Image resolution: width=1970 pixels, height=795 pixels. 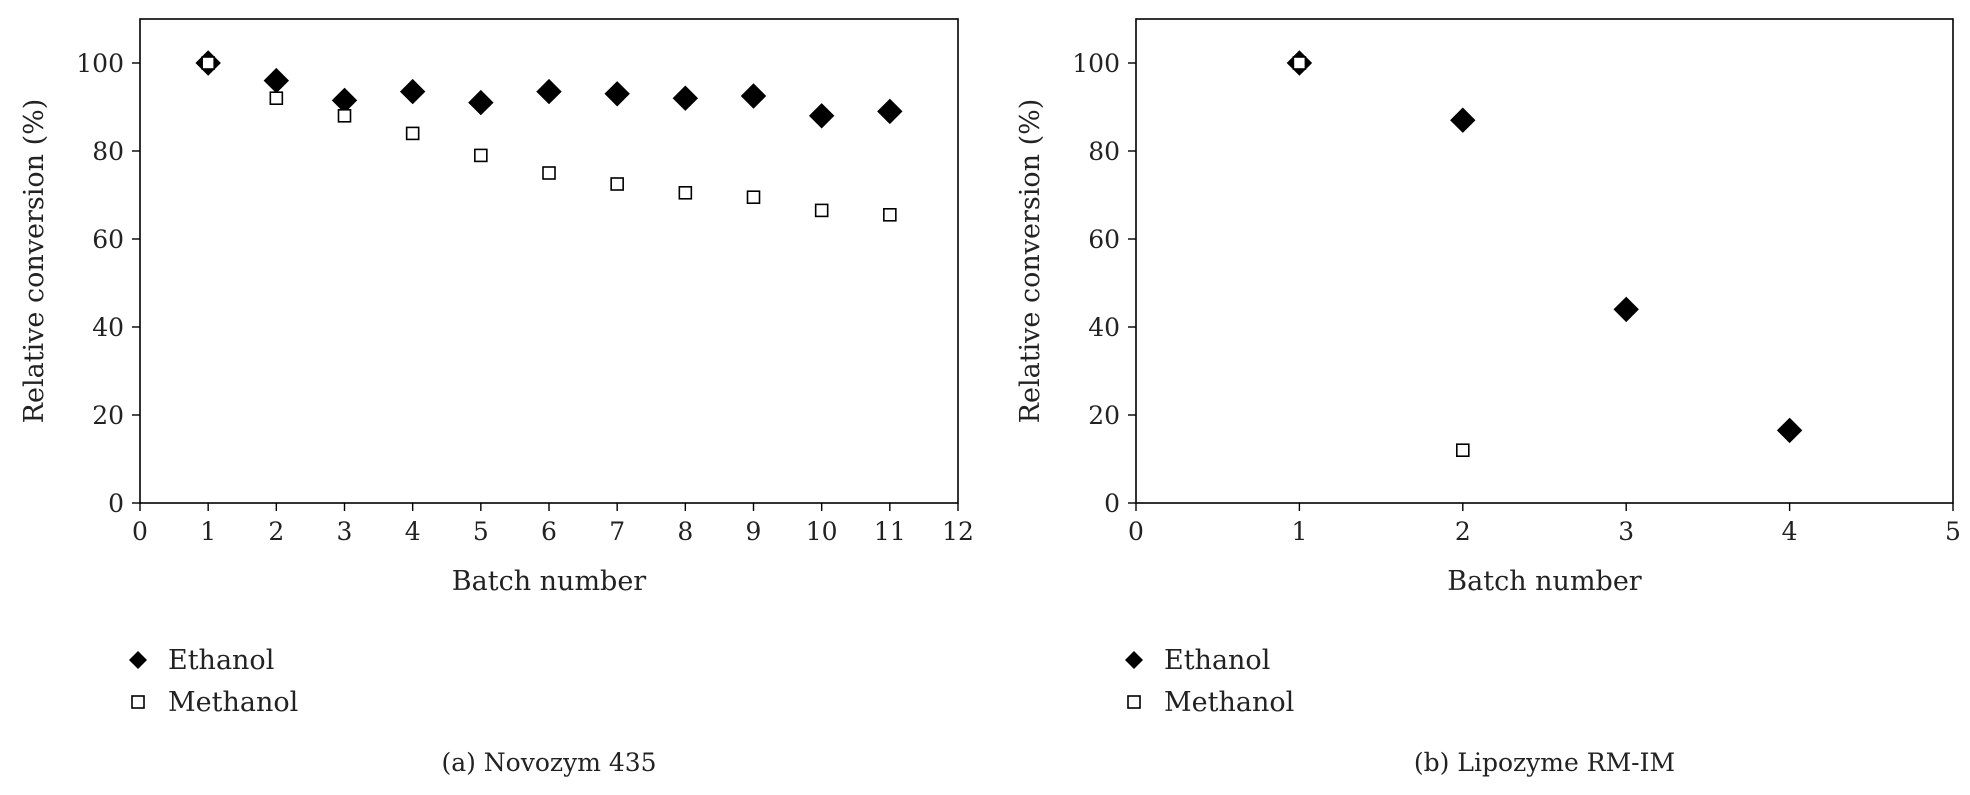 I want to click on chart-b-series-ethanol, so click(x=1544, y=247).